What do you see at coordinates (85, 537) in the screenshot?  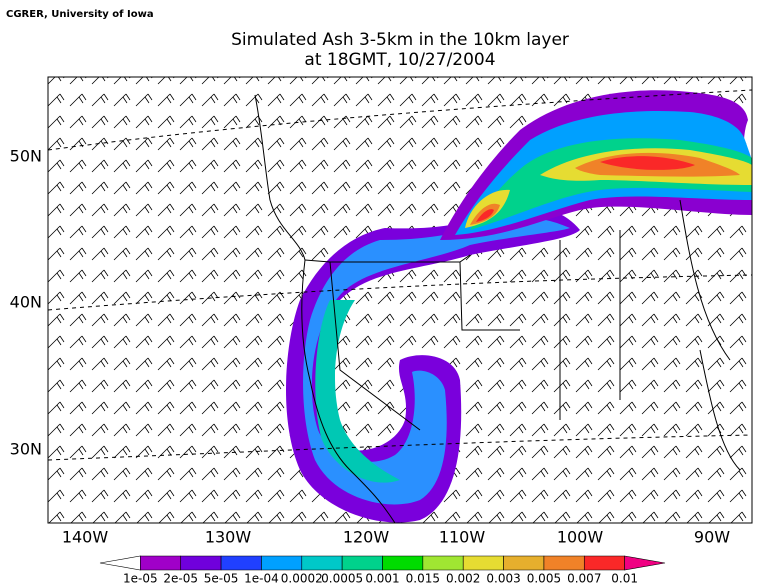 I see `lon-label: 140W` at bounding box center [85, 537].